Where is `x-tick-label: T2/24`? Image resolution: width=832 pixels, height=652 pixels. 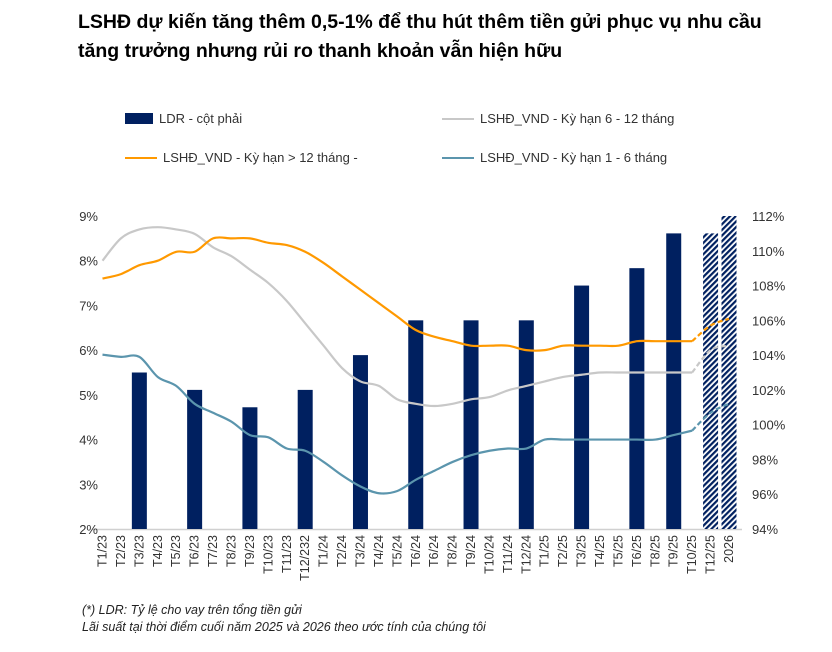
x-tick-label: T2/24 is located at coordinates (342, 551).